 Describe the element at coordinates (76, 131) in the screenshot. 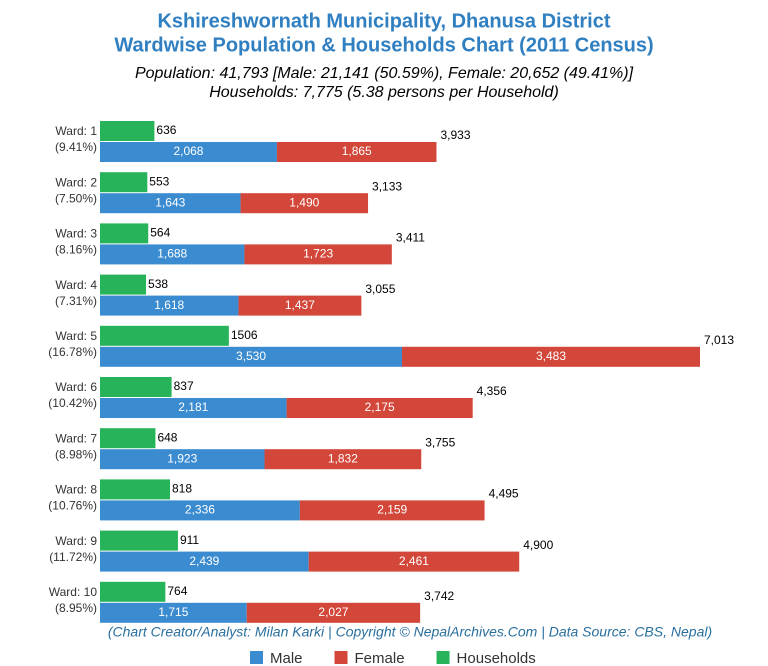

I see `category-label: Ward: 1` at that location.